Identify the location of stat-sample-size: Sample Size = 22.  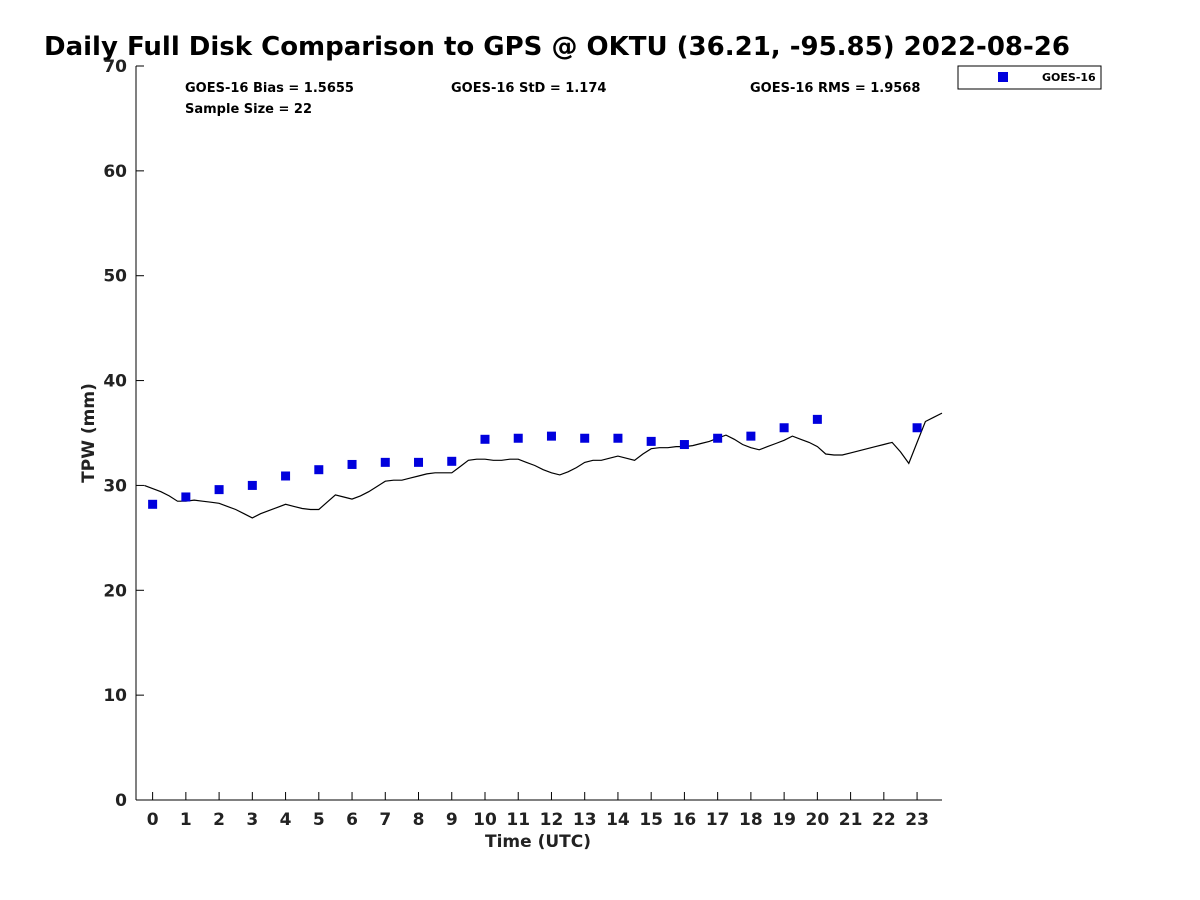
(248, 109).